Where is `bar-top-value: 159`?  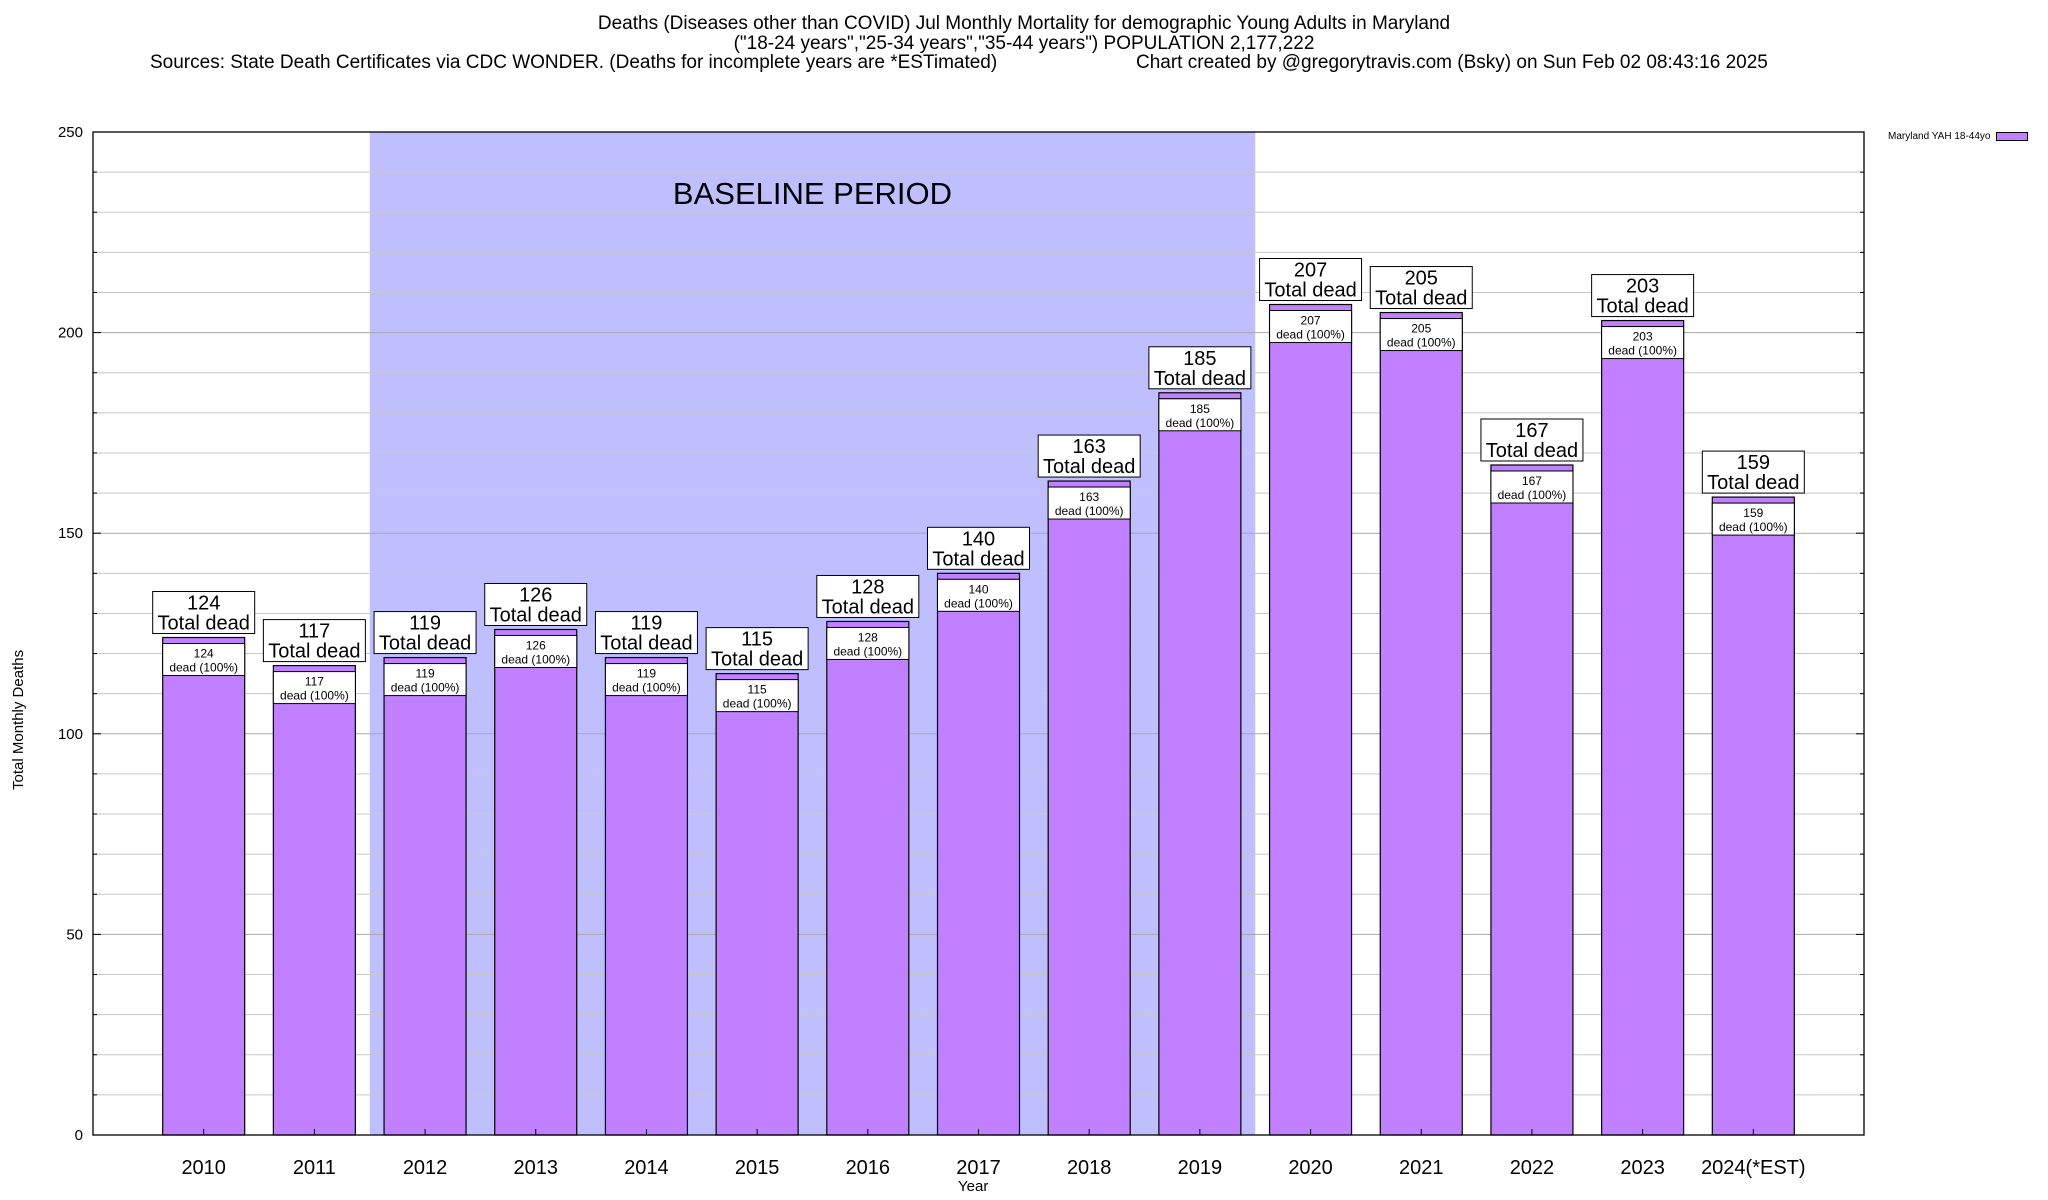 bar-top-value: 159 is located at coordinates (1753, 463).